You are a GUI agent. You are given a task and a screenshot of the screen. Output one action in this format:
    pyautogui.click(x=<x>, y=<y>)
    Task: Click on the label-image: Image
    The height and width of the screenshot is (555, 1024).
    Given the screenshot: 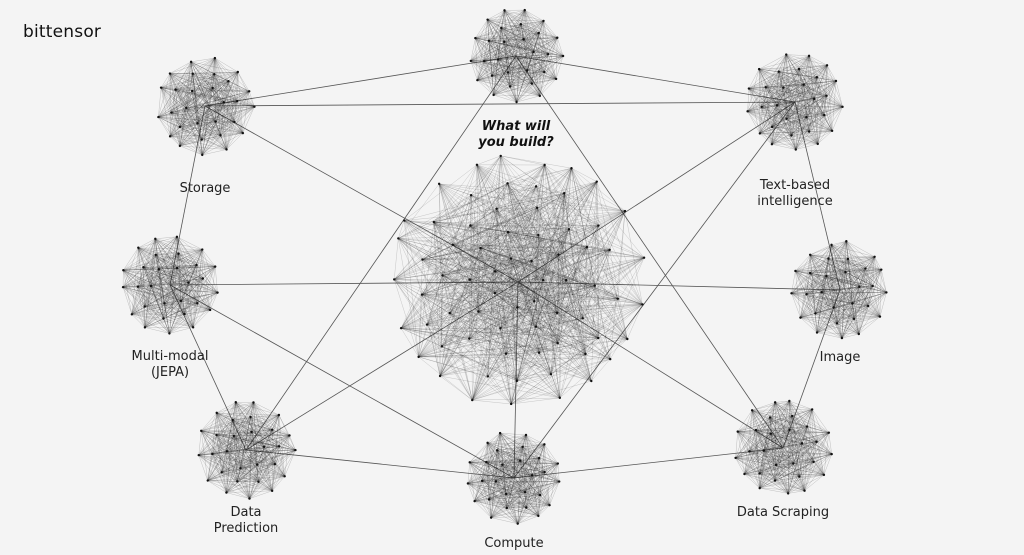 What is the action you would take?
    pyautogui.click(x=840, y=358)
    